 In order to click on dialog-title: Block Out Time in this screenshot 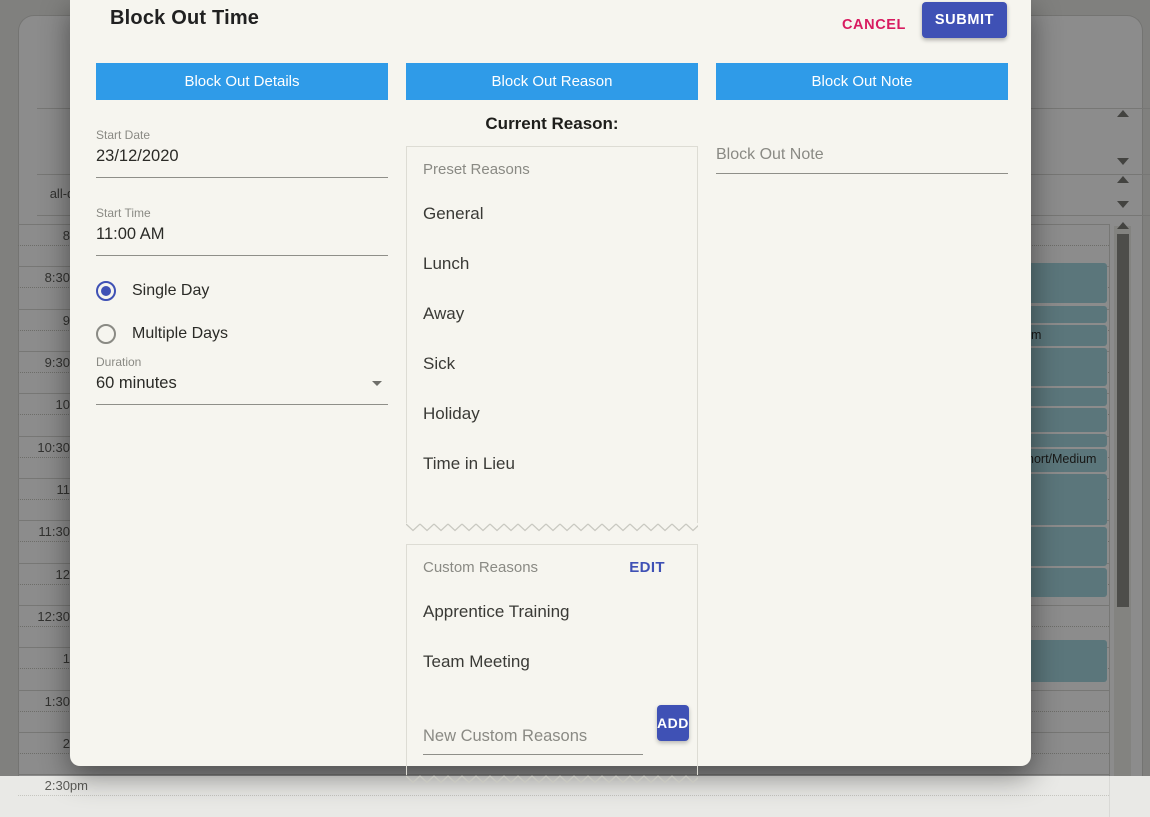, I will do `click(184, 18)`.